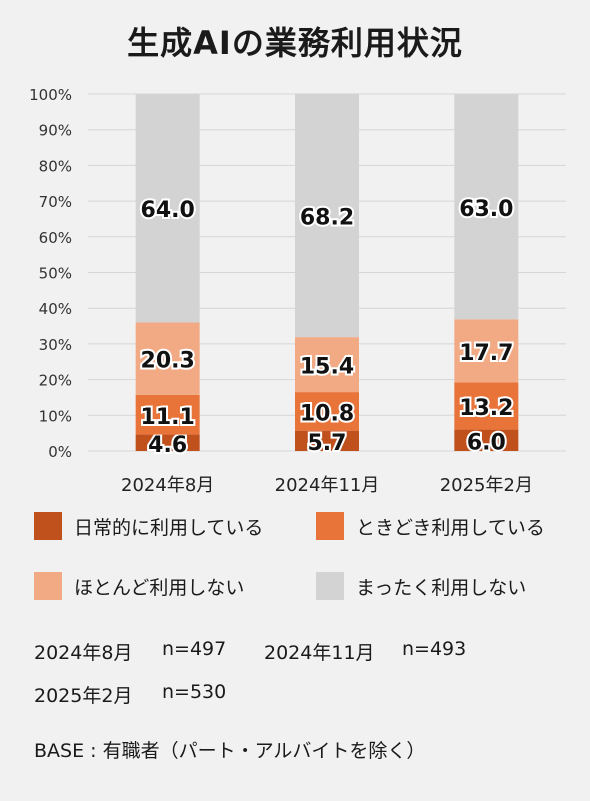 The image size is (590, 801). I want to click on data-label: 17.7, so click(486, 353).